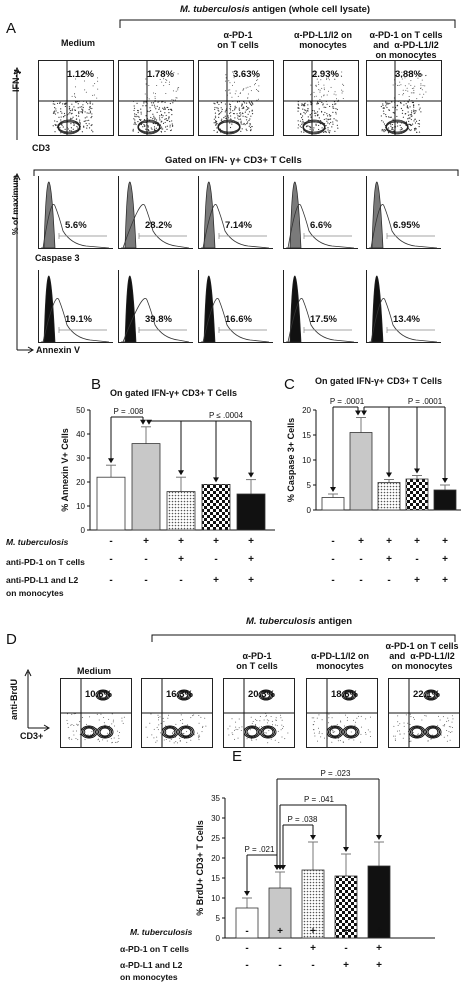  What do you see at coordinates (336, 773) in the screenshot?
I see `p-value-label: P = .023` at bounding box center [336, 773].